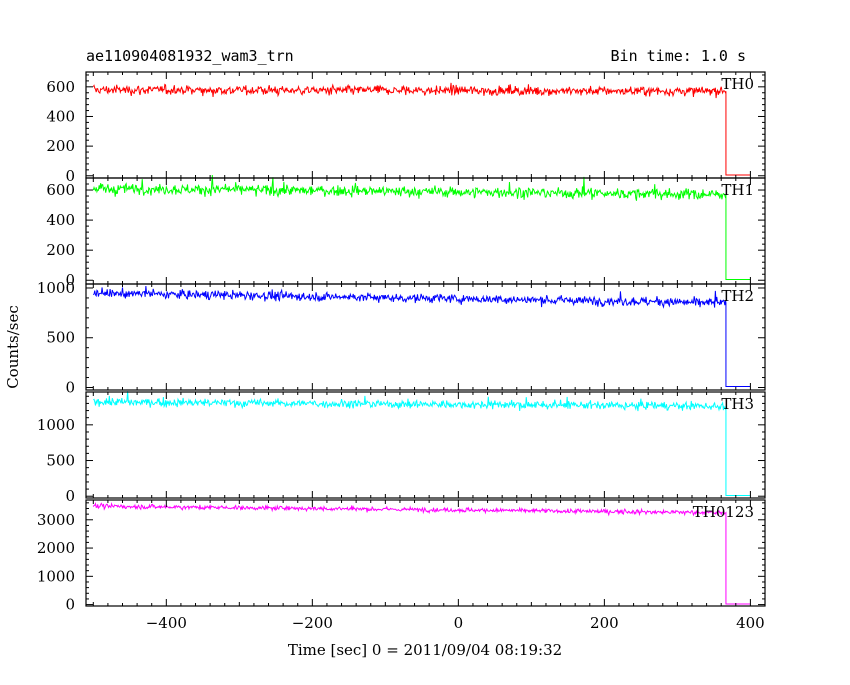 This screenshot has height=685, width=850. I want to click on panel-label-th2: TH2, so click(737, 296).